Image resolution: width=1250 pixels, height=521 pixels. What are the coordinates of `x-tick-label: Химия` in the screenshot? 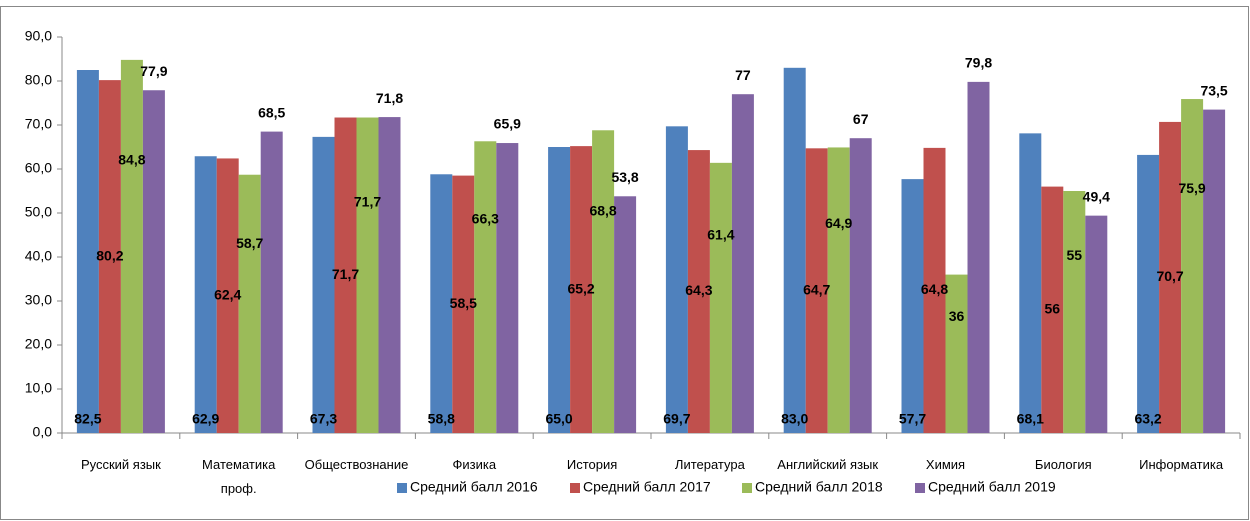 It's located at (945, 464).